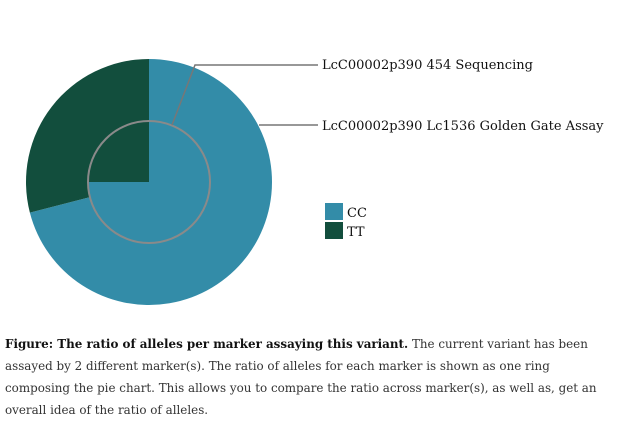  Describe the element at coordinates (244, 95) in the screenshot. I see `leader-line-inner` at that location.